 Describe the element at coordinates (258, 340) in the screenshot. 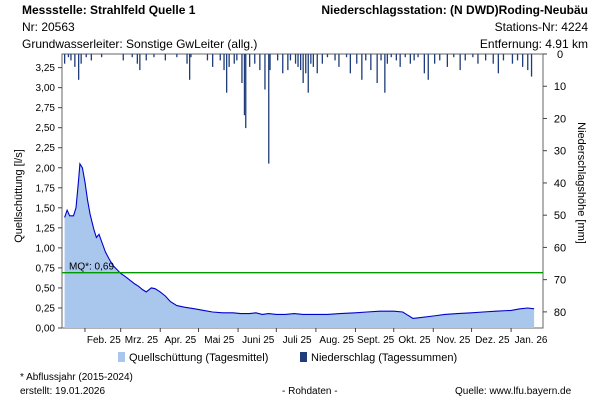

I see `x-tick-label: Juni 25` at that location.